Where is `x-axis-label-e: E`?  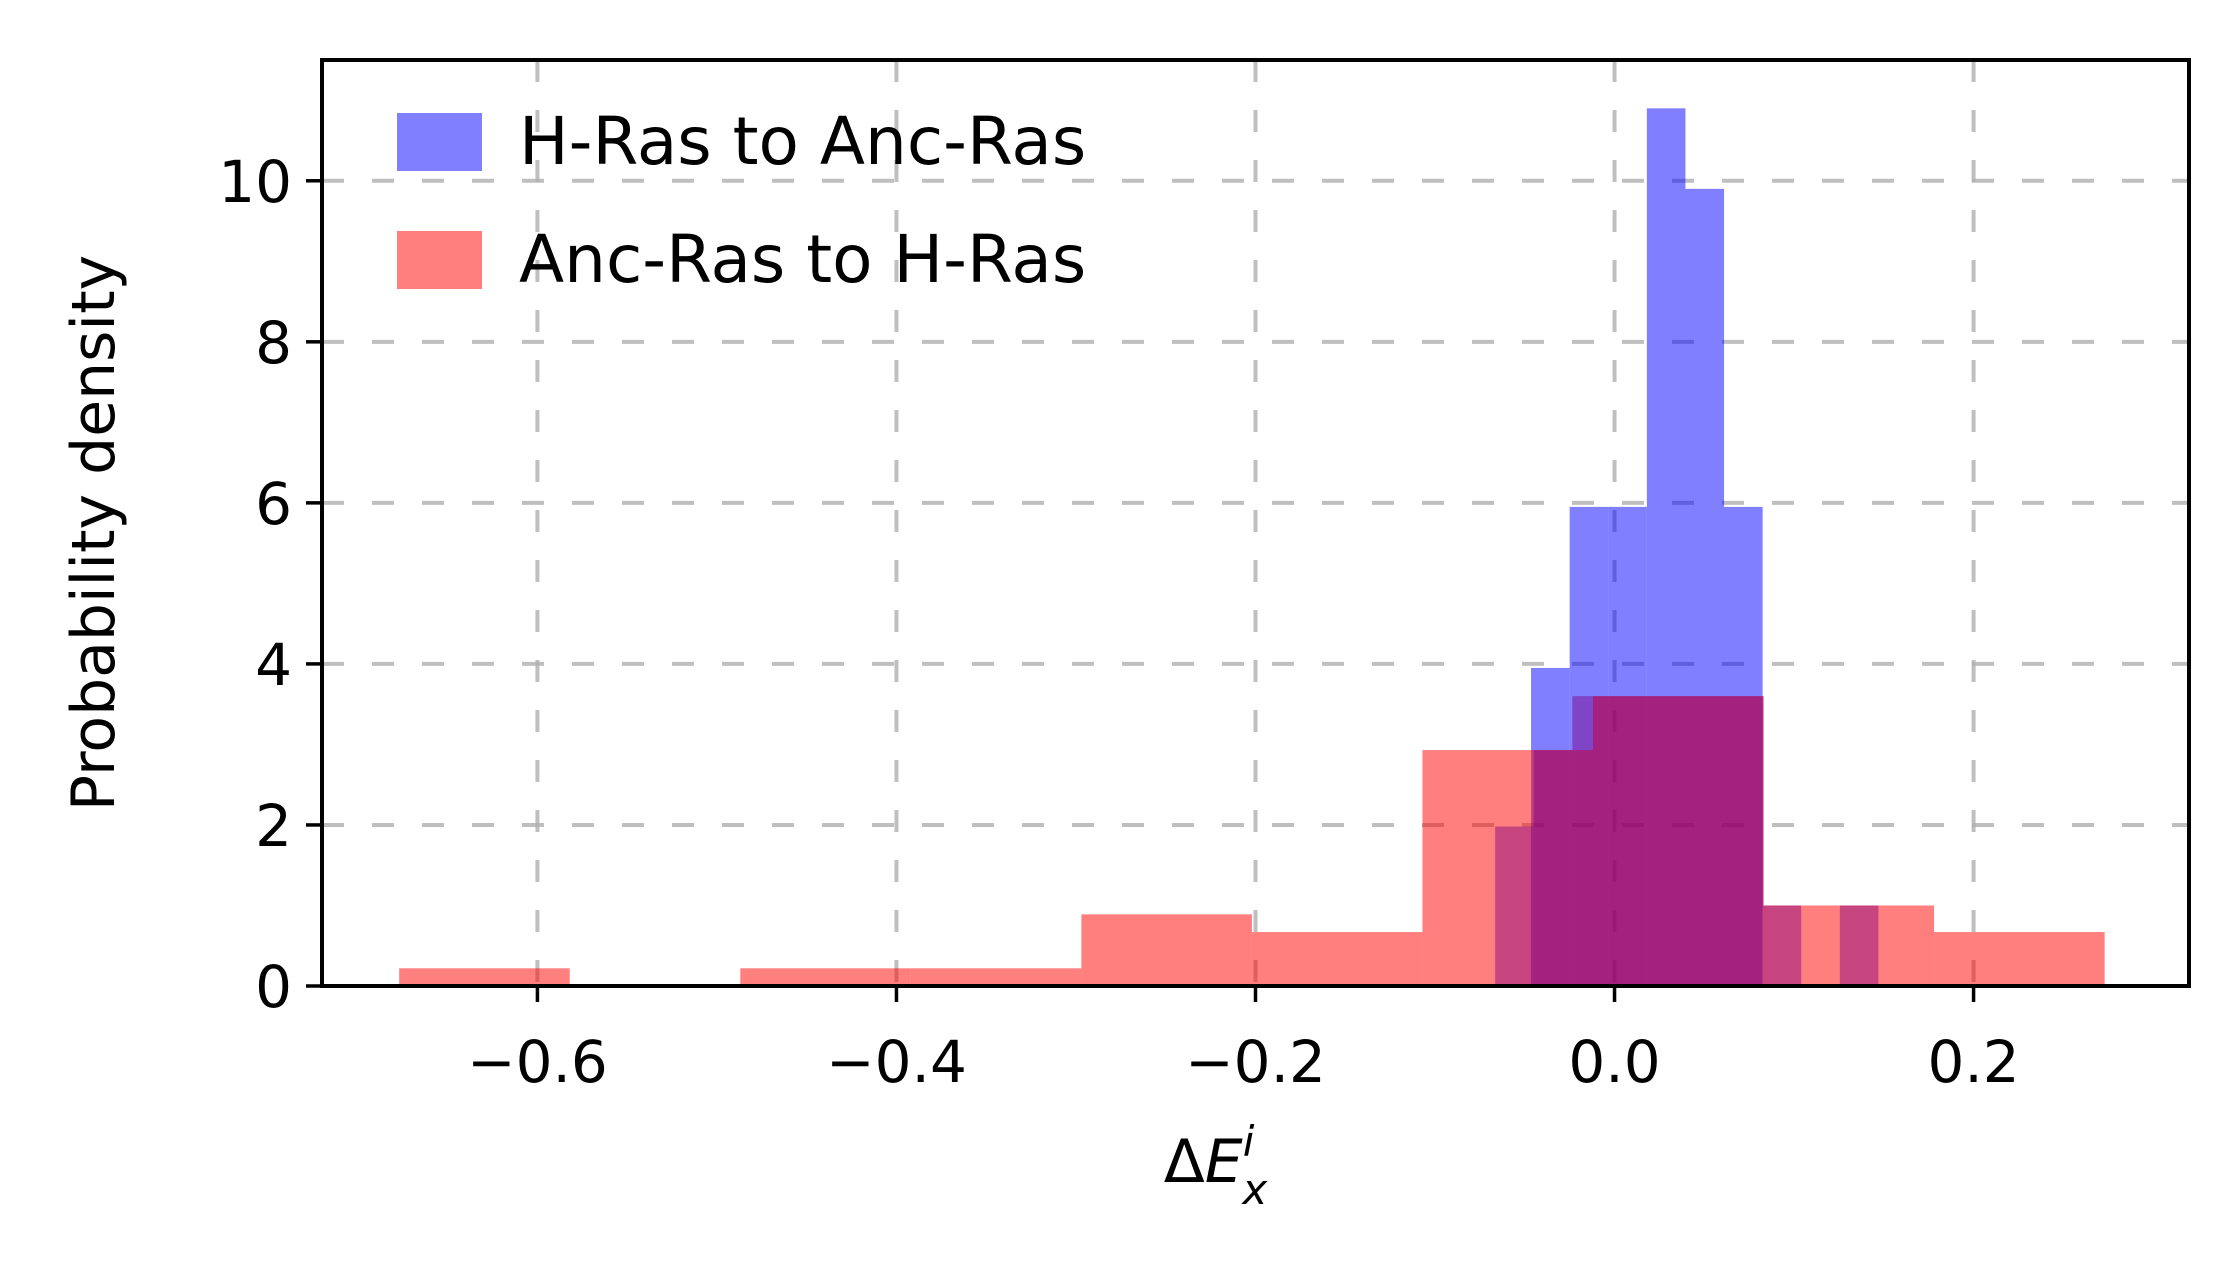 x-axis-label-e: E is located at coordinates (1224, 1162).